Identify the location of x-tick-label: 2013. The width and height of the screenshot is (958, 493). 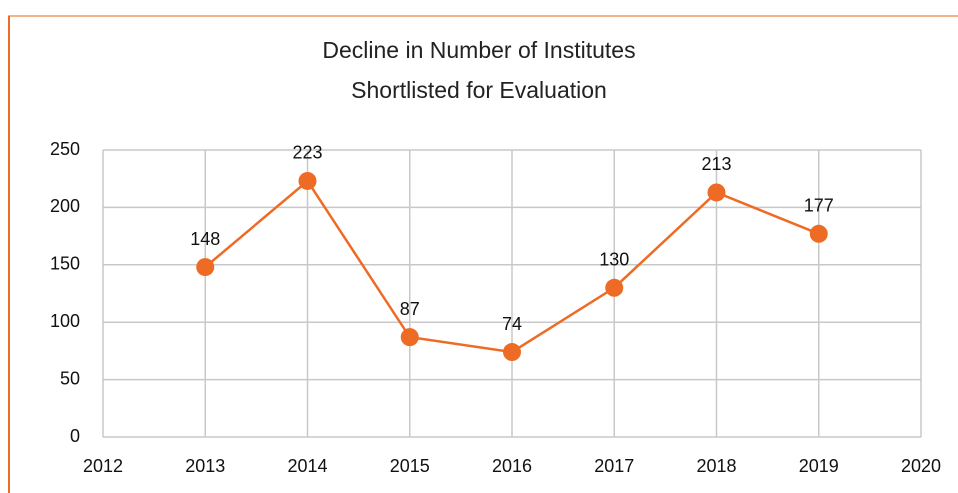
(205, 466).